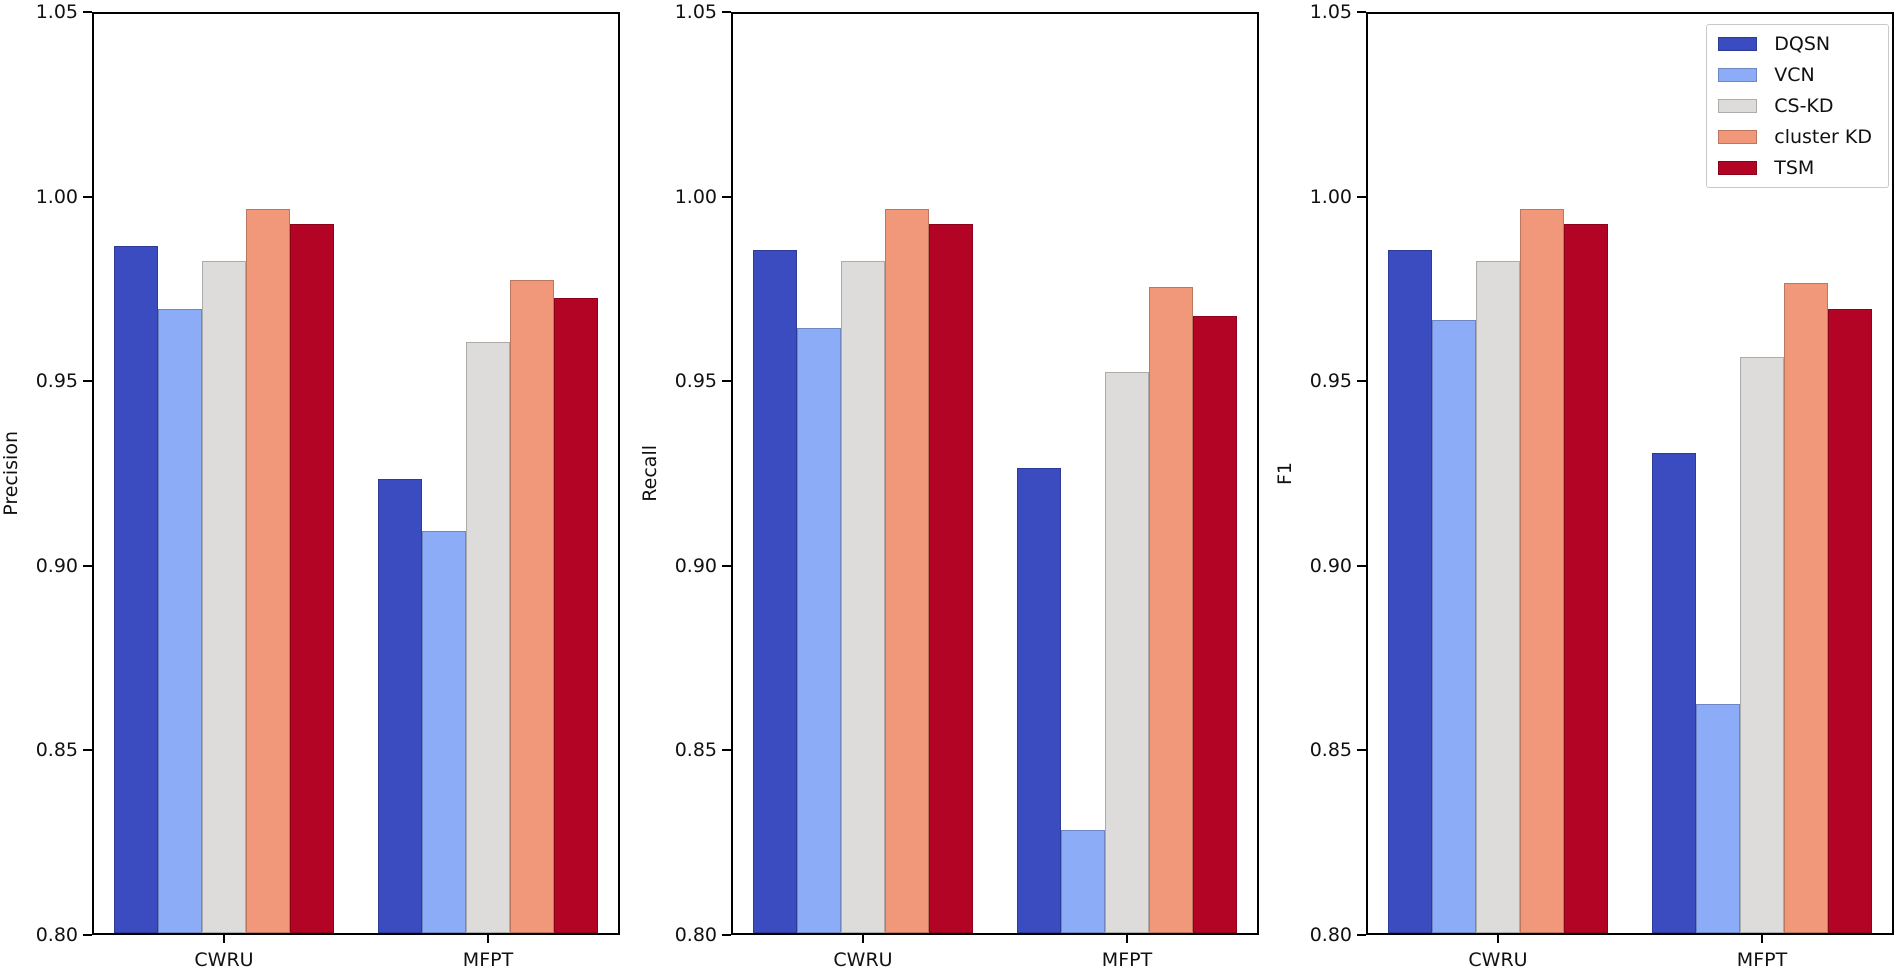 Image resolution: width=1900 pixels, height=972 pixels. I want to click on legend-label: TSM, so click(1794, 168).